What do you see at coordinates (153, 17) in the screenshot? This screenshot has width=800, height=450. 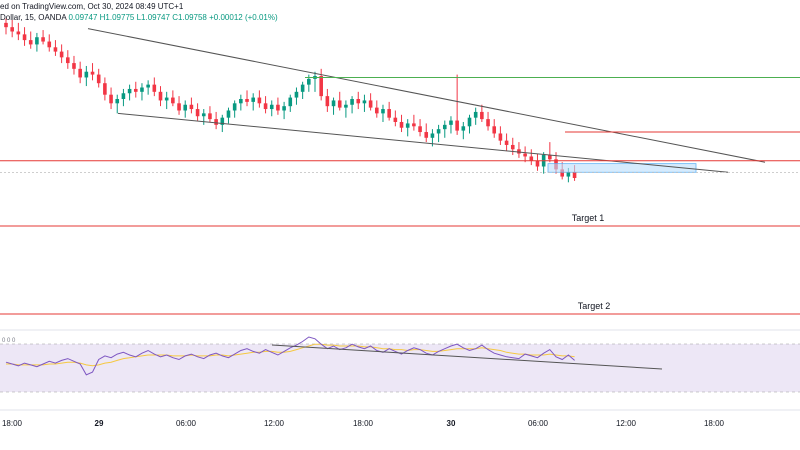 I see `low-value: L1.09747` at bounding box center [153, 17].